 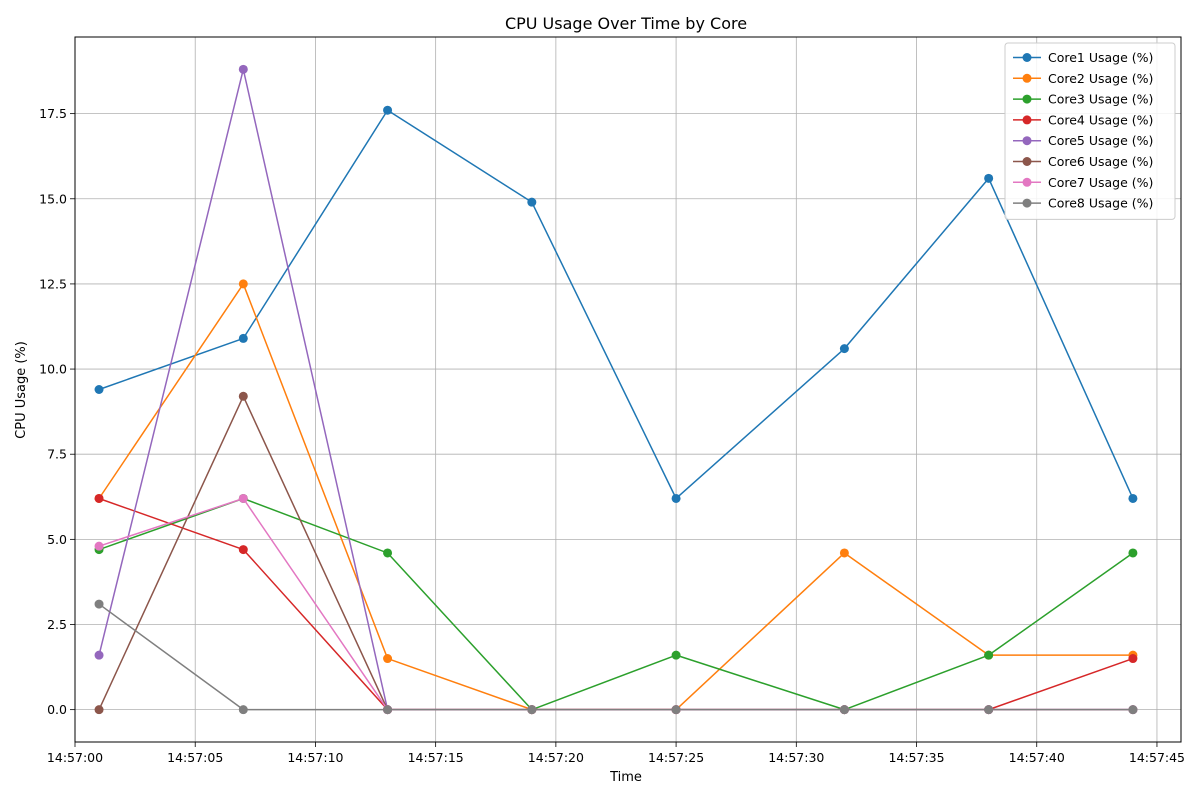 I want to click on y-tick-label: 12.5, so click(x=53, y=283).